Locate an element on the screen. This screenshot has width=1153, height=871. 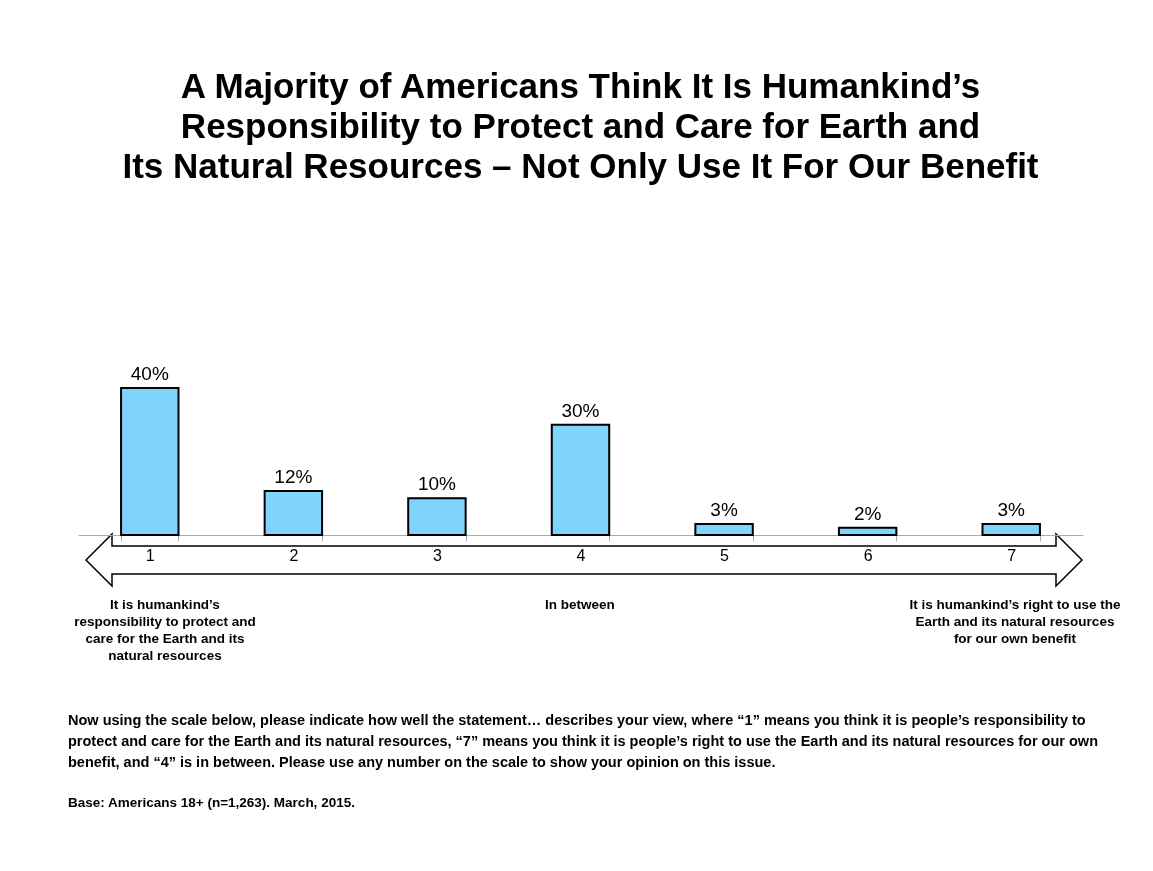
x-tick-label: 5 is located at coordinates (725, 555).